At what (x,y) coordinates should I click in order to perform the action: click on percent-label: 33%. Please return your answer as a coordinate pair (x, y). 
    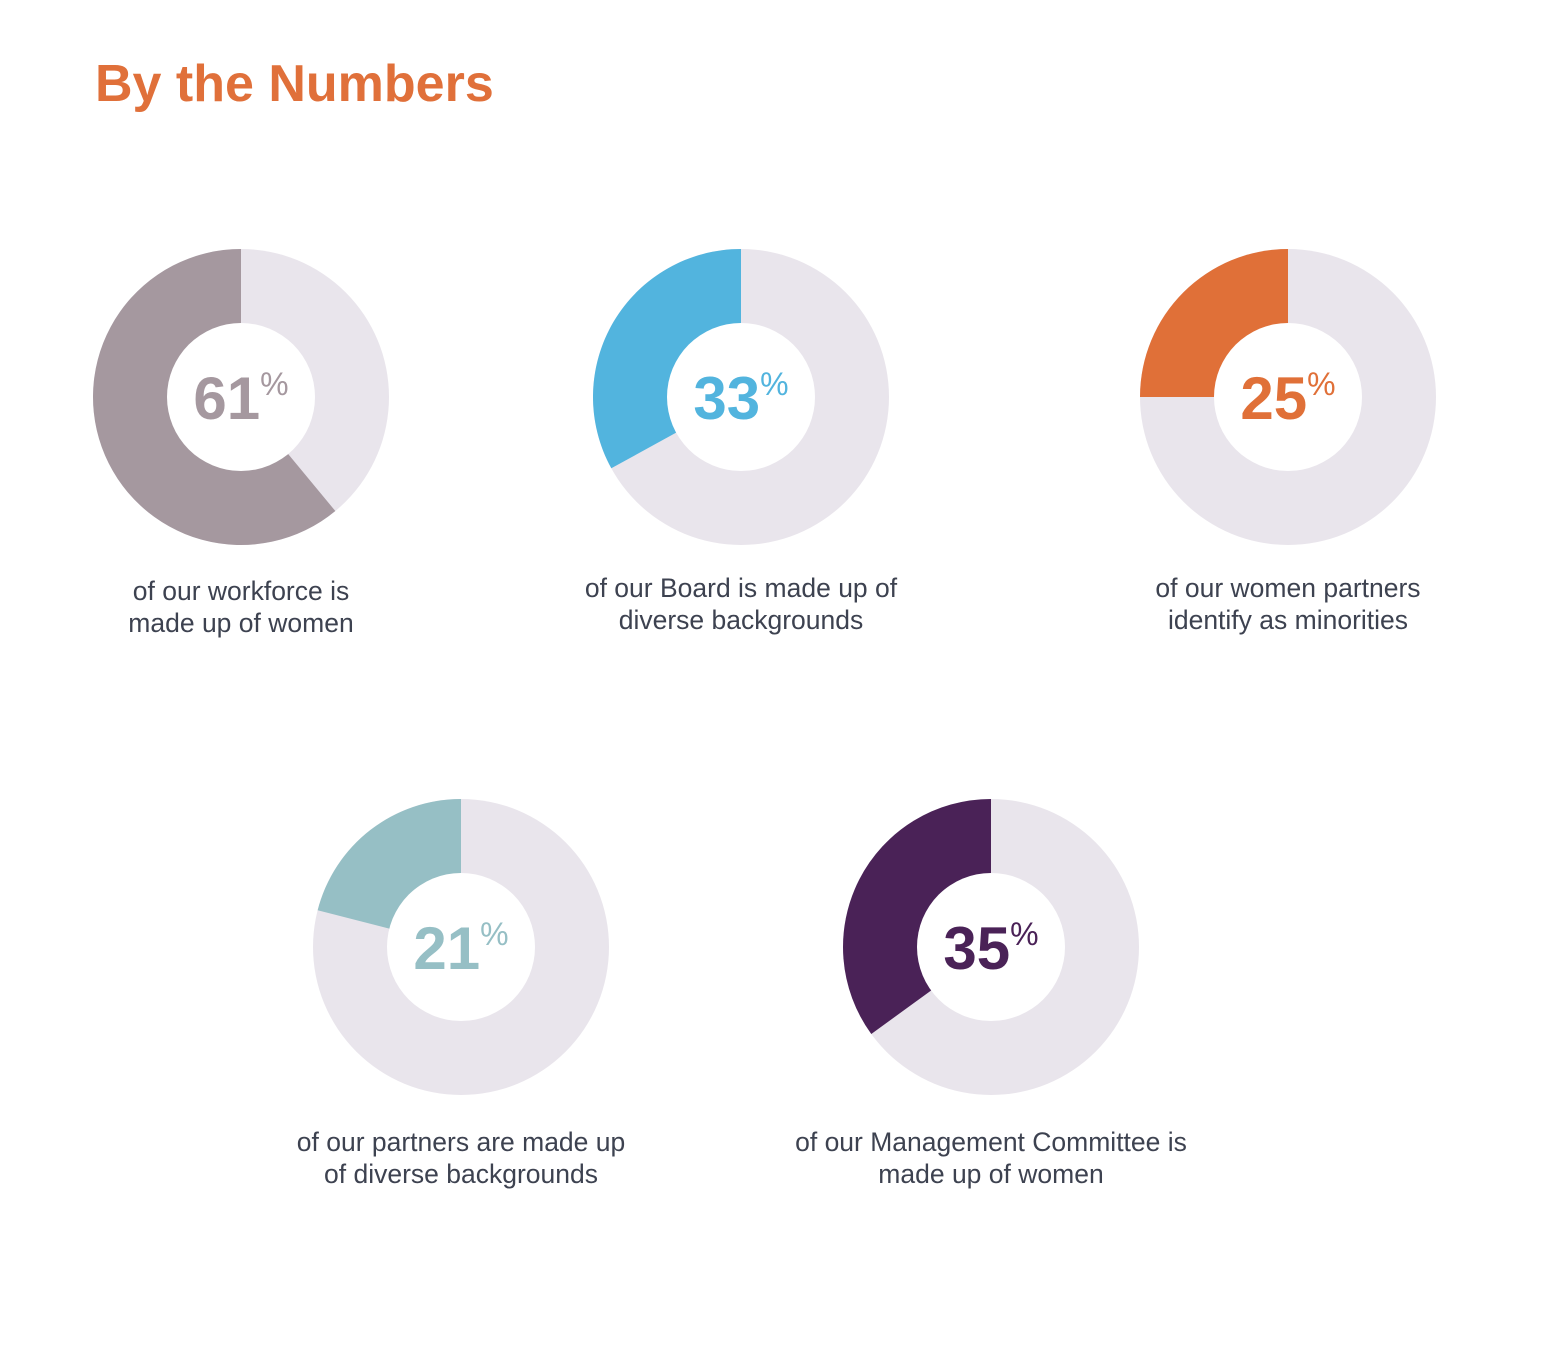
    Looking at the image, I should click on (740, 398).